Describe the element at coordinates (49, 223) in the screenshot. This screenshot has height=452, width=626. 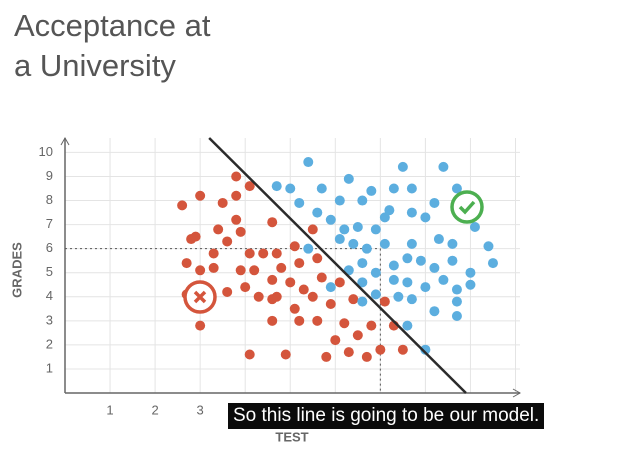
I see `y-tick-label: 7` at that location.